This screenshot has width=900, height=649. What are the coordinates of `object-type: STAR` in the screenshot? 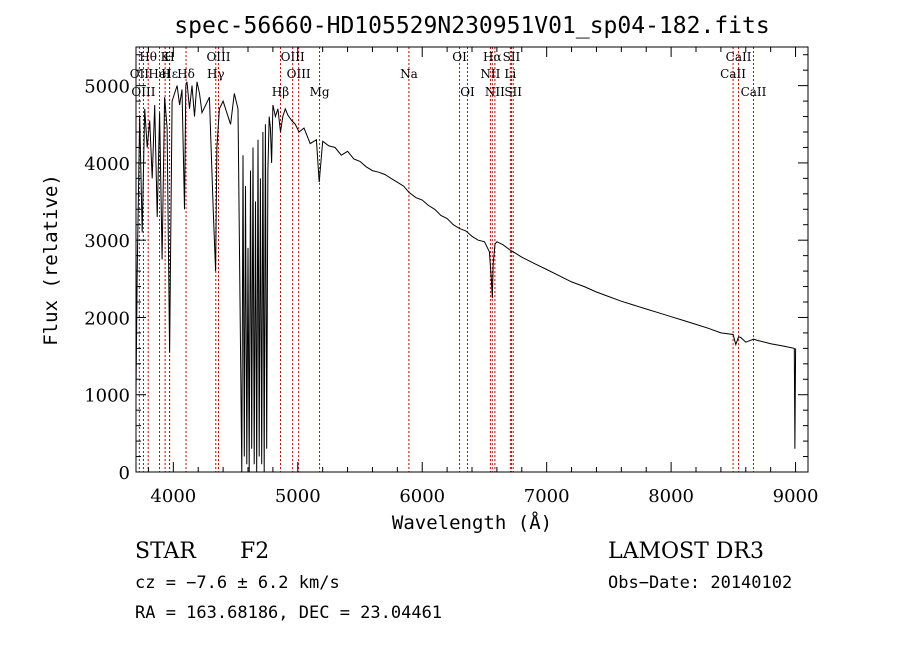 It's located at (165, 551).